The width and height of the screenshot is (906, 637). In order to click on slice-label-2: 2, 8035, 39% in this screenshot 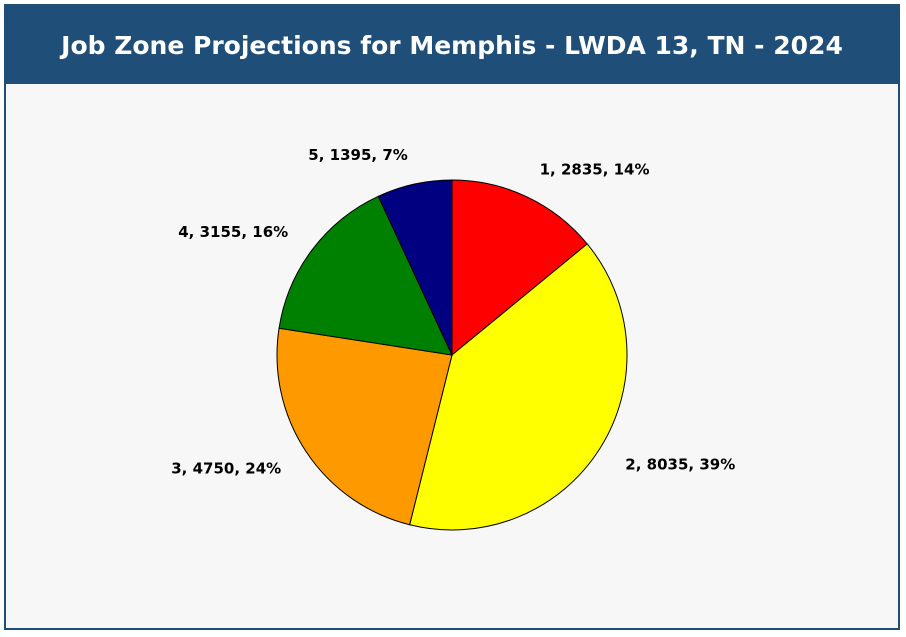, I will do `click(680, 465)`.